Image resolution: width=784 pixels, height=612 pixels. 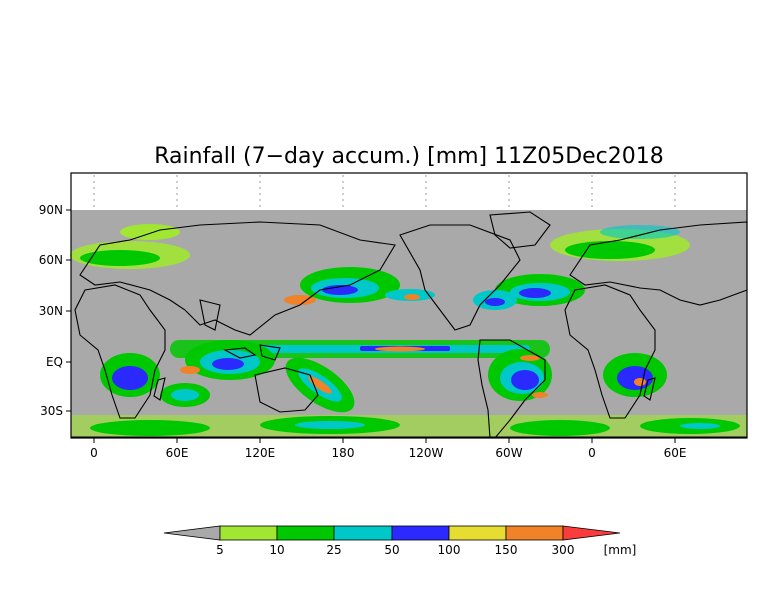 I want to click on lon-label: 60W, so click(x=508, y=453).